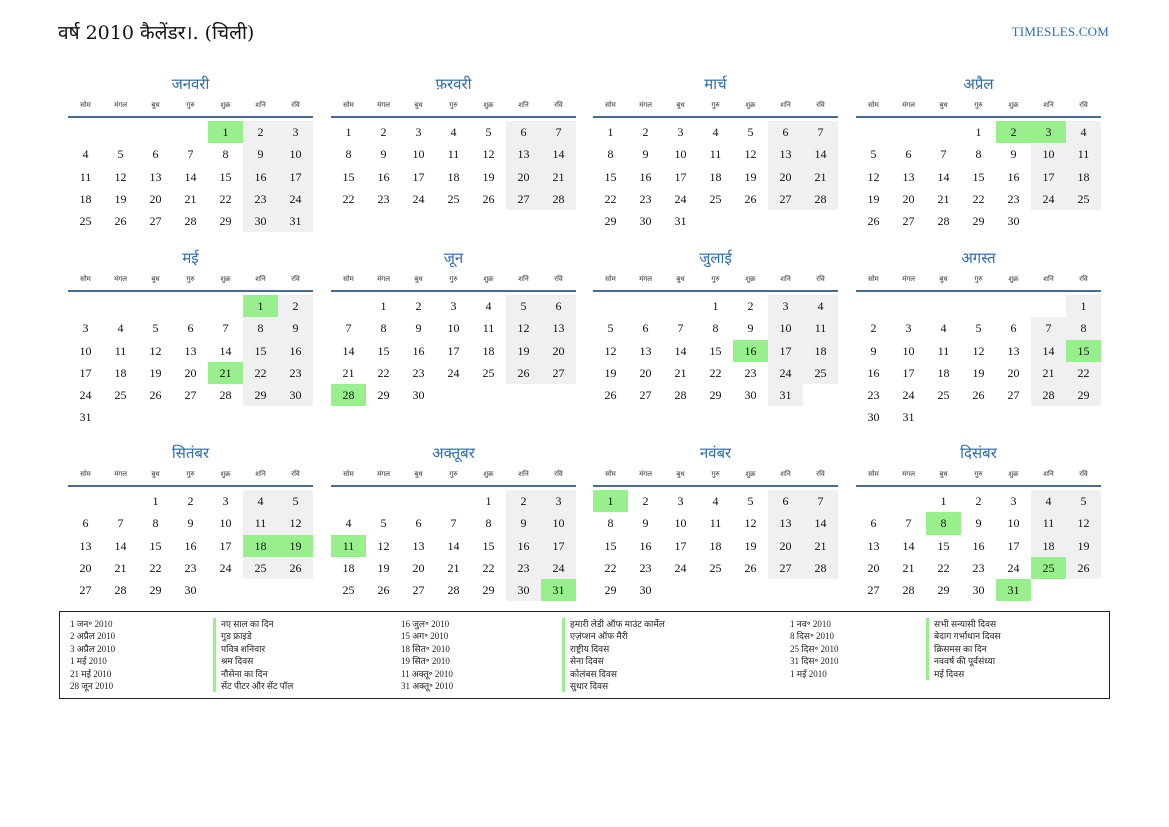 The width and height of the screenshot is (1169, 827). What do you see at coordinates (523, 545) in the screenshot?
I see `day-cell: 16` at bounding box center [523, 545].